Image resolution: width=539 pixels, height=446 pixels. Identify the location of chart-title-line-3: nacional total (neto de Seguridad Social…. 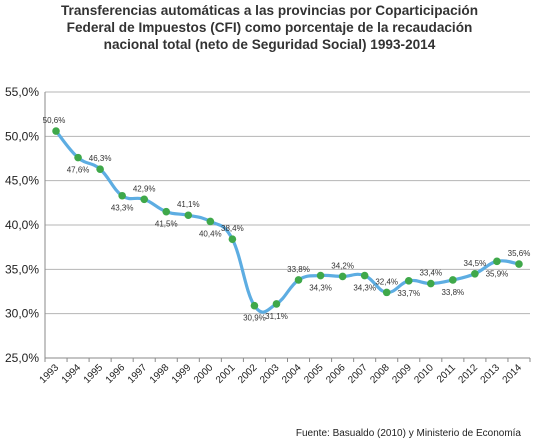
(269, 44).